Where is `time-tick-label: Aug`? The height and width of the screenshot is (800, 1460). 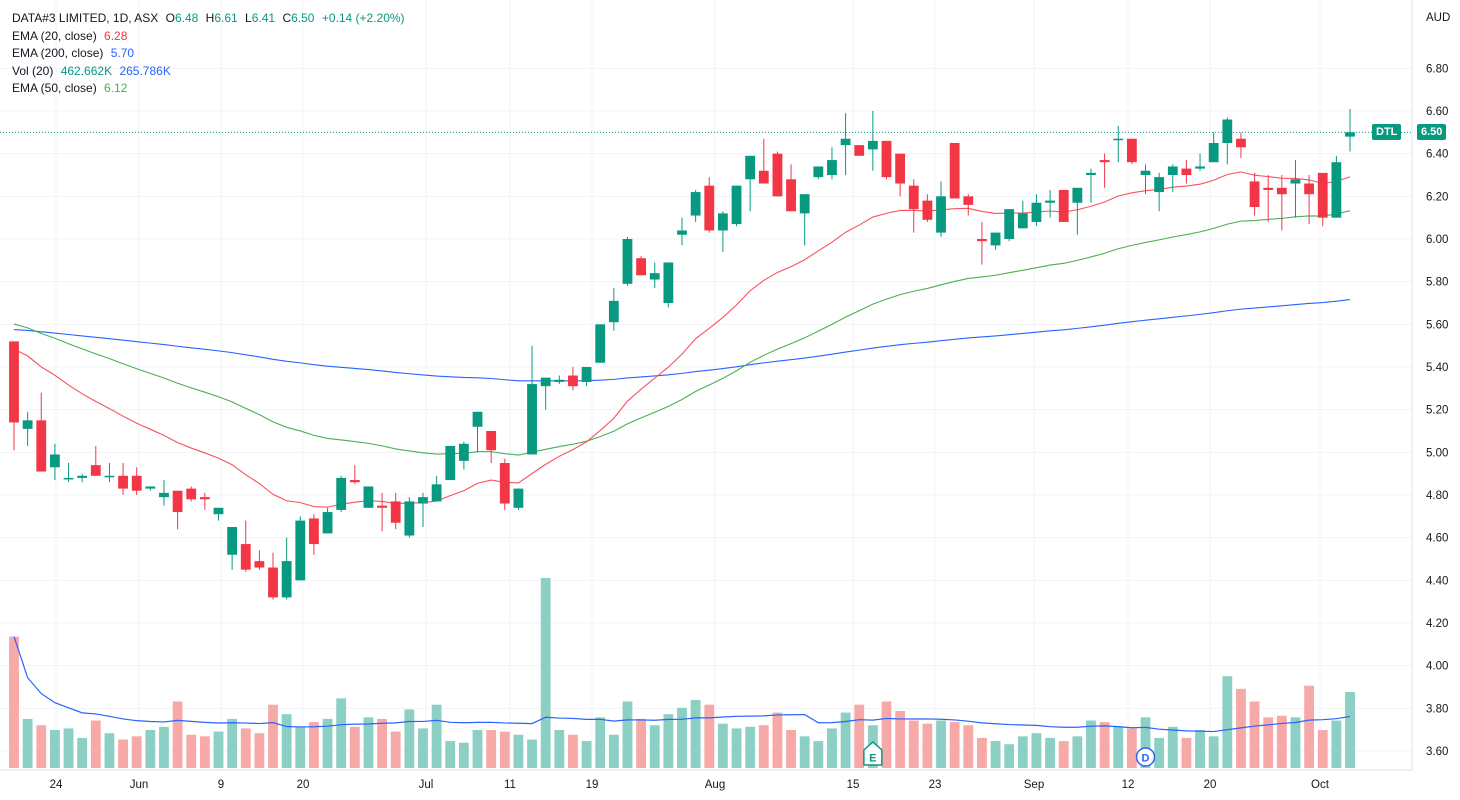 time-tick-label: Aug is located at coordinates (715, 785).